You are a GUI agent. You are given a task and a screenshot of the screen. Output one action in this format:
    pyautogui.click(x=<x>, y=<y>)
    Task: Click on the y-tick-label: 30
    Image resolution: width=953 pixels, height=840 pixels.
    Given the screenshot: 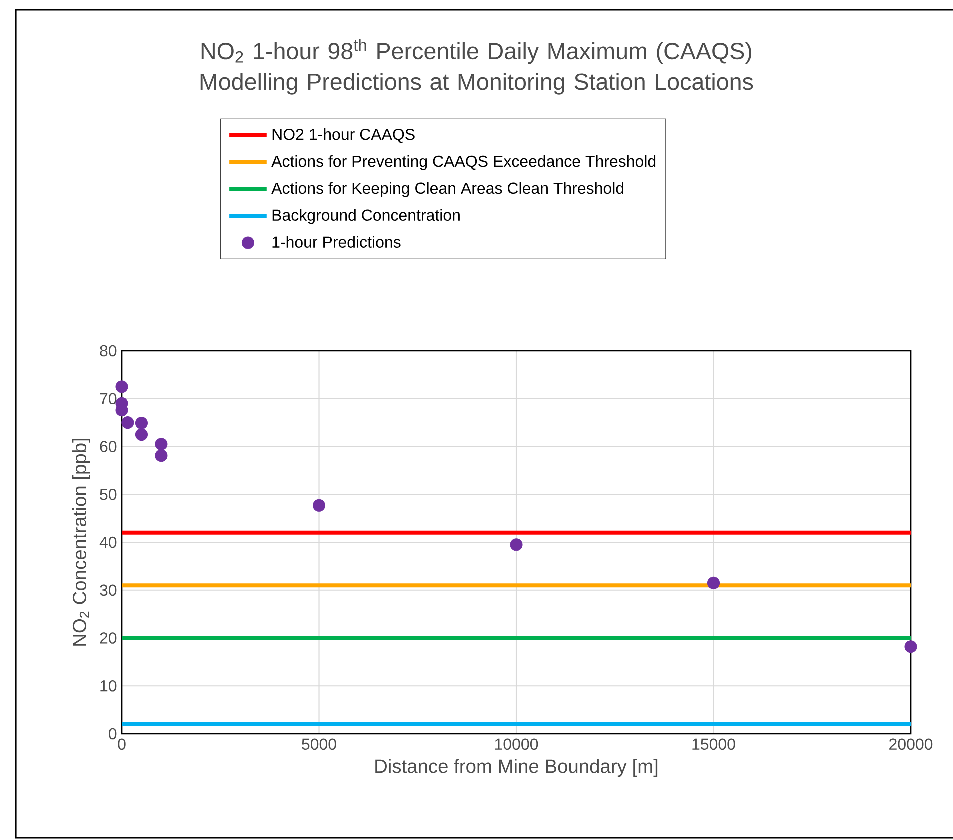 What is the action you would take?
    pyautogui.click(x=108, y=590)
    